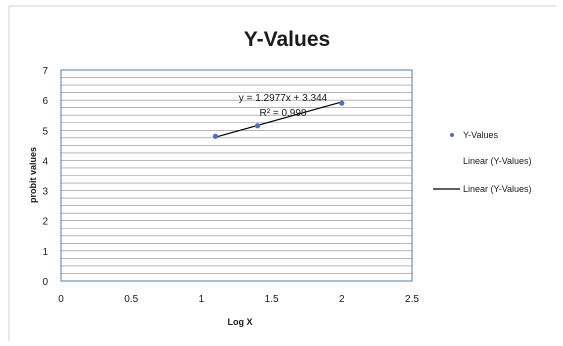 The image size is (563, 346). I want to click on y-axis-title: probit values, so click(33, 175).